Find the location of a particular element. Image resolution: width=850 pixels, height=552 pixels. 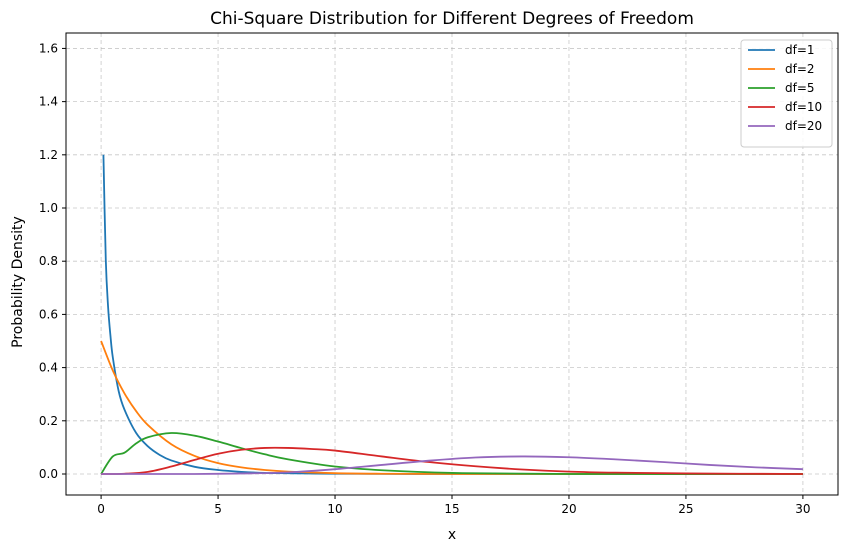

x-tick-label: 5 is located at coordinates (218, 509).